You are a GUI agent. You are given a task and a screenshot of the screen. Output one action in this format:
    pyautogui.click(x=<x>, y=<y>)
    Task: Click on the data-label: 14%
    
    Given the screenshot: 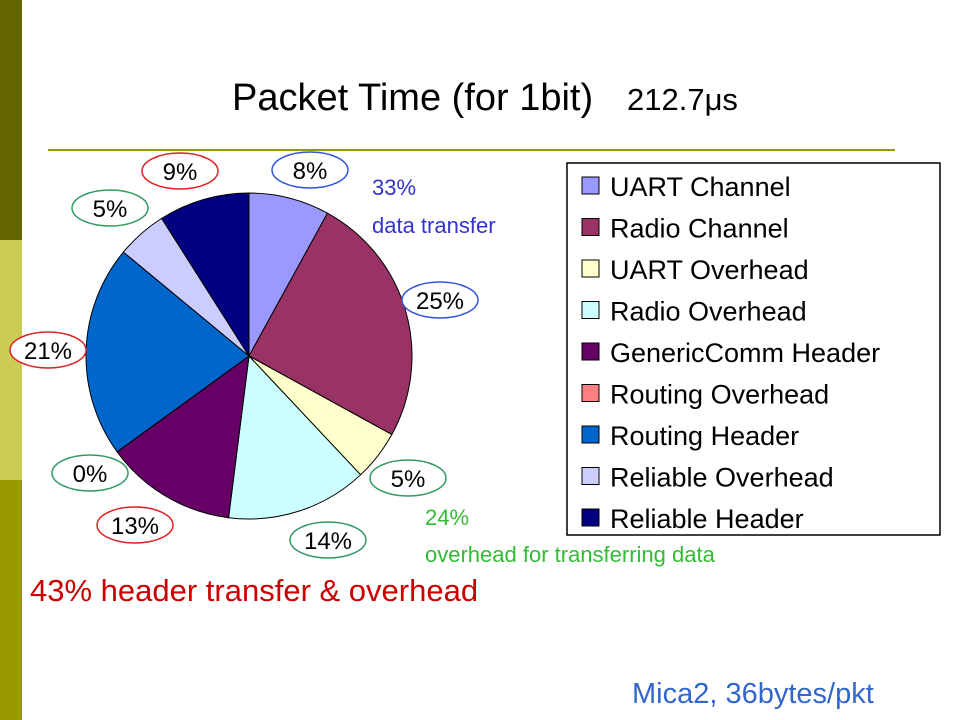 What is the action you would take?
    pyautogui.click(x=328, y=541)
    